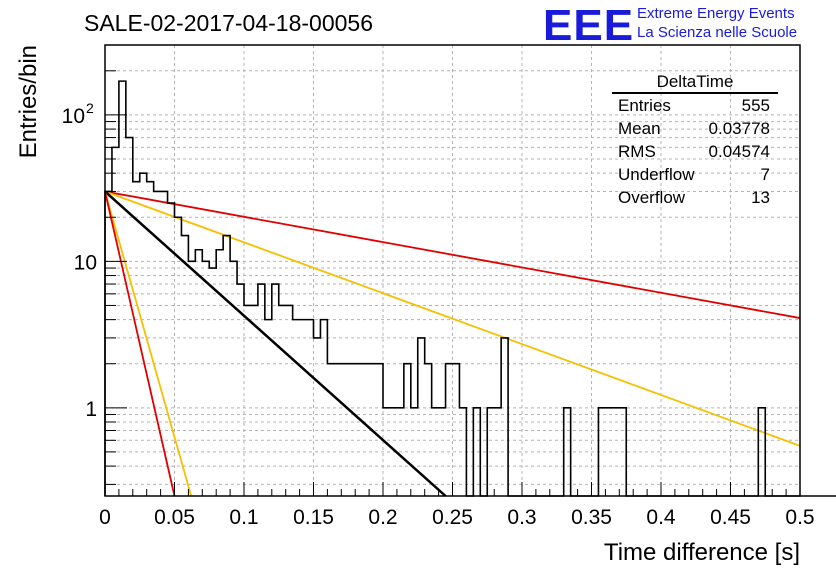 This screenshot has width=836, height=572. What do you see at coordinates (637, 151) in the screenshot?
I see `stats-label: RMS` at bounding box center [637, 151].